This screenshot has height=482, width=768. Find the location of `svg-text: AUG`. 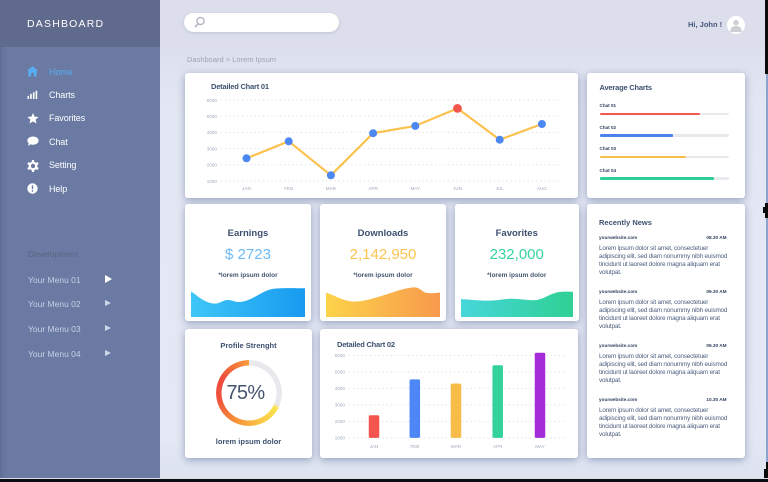

svg-text: AUG is located at coordinates (542, 188).